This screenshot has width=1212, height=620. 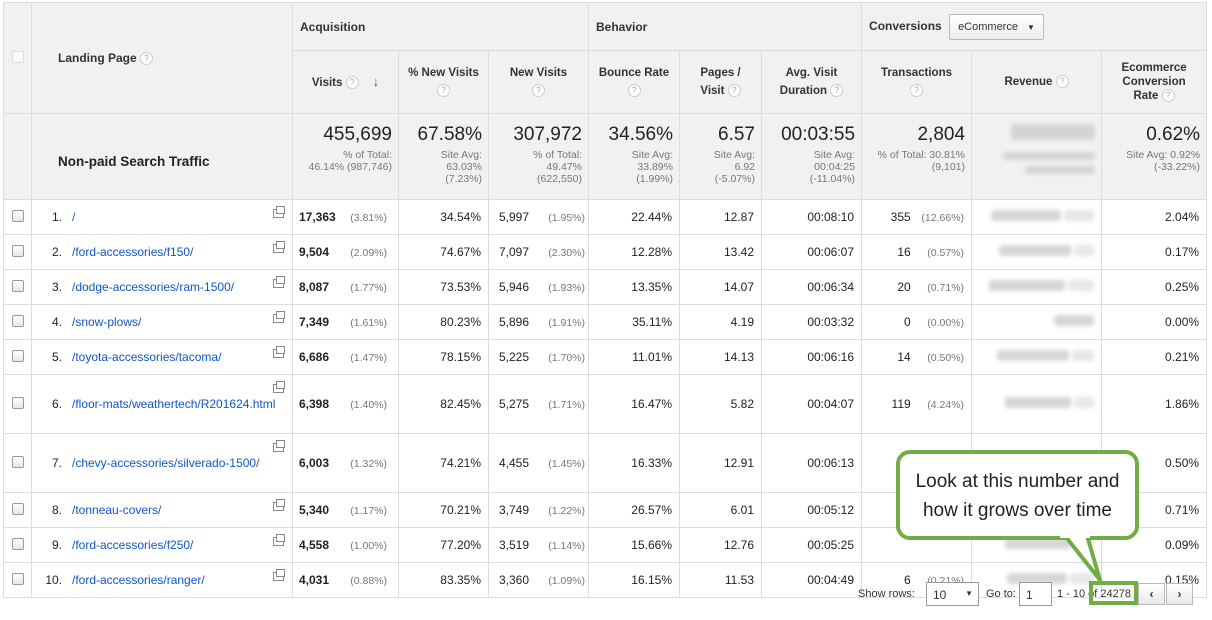 I want to click on pct-new-visits-cell: 83.35%, so click(x=443, y=580).